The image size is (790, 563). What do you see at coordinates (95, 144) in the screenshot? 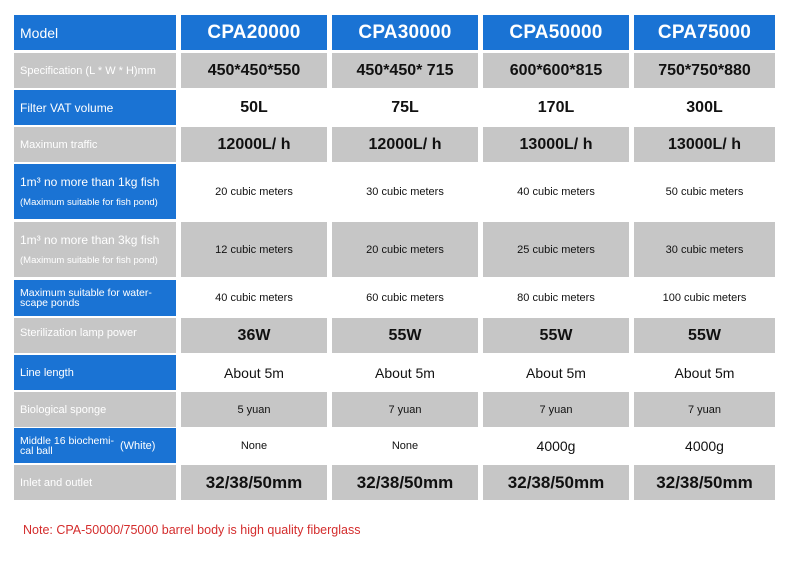
I see `row-label-max-traffic: Maximum traffic` at bounding box center [95, 144].